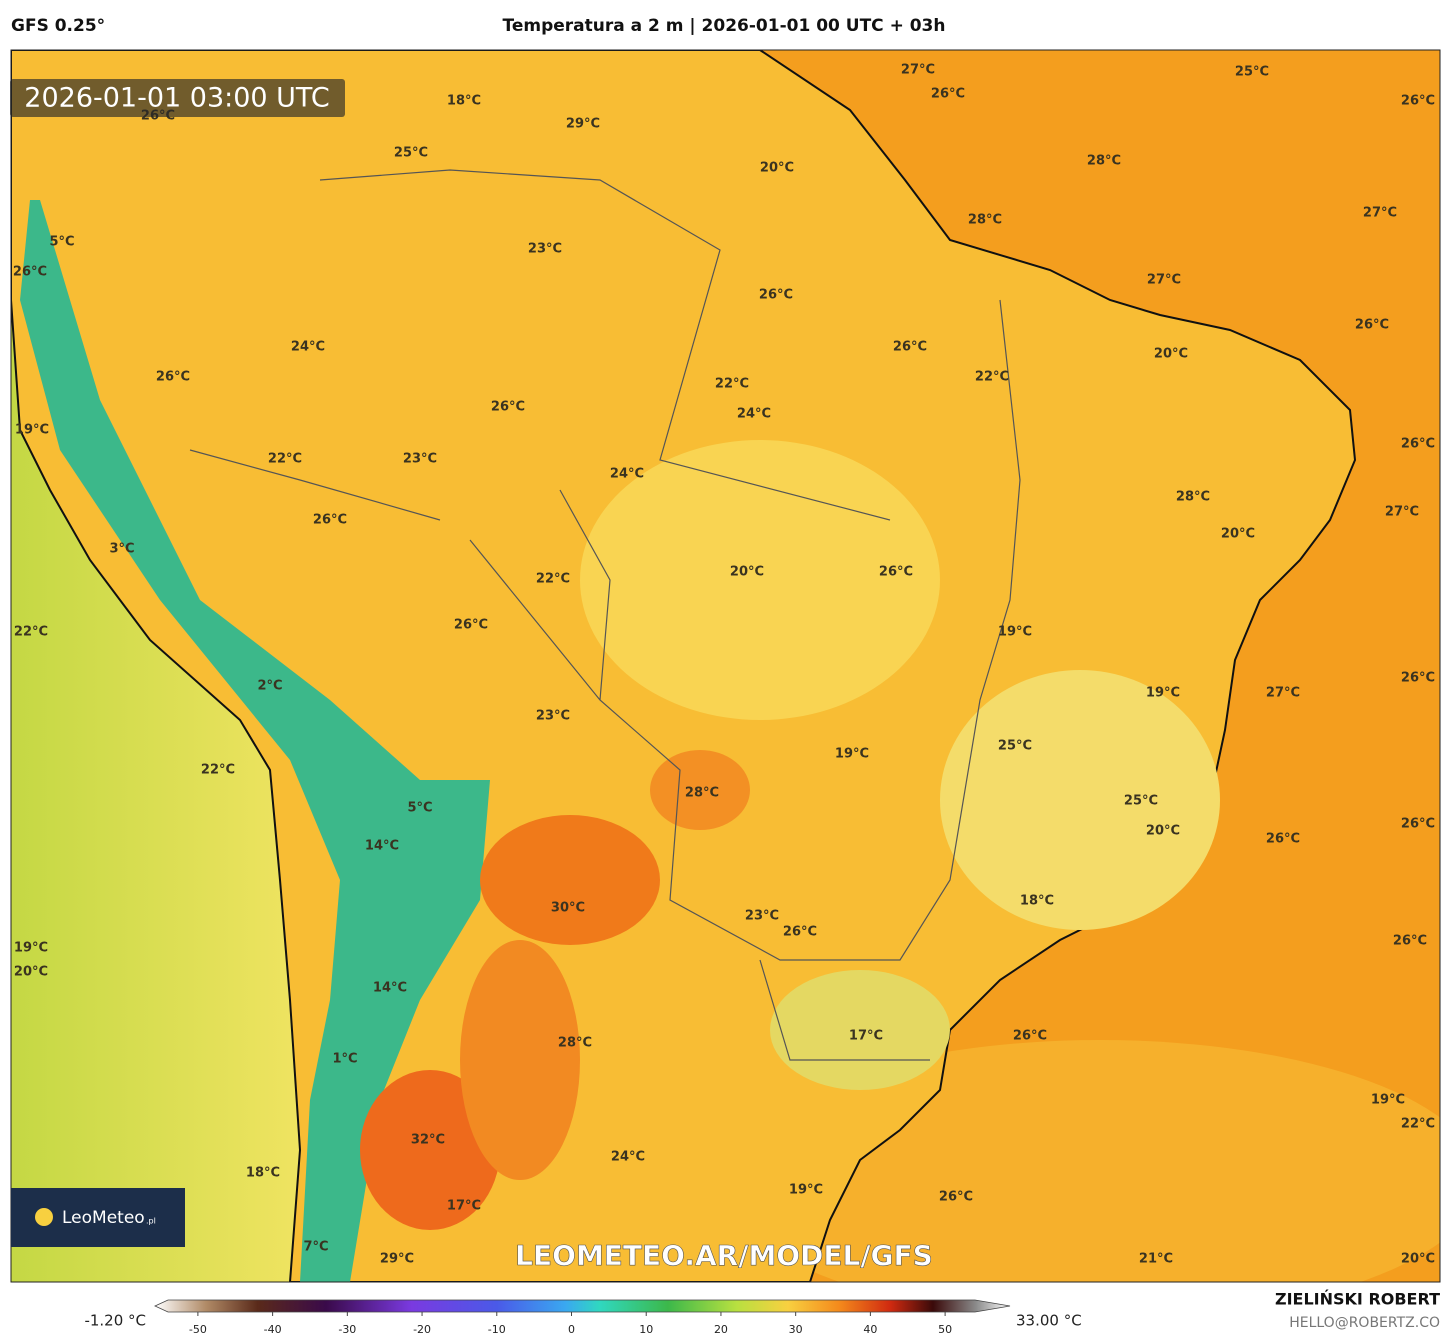 The image size is (1449, 1342). What do you see at coordinates (419, 808) in the screenshot?
I see `temperature-label: 5°C` at bounding box center [419, 808].